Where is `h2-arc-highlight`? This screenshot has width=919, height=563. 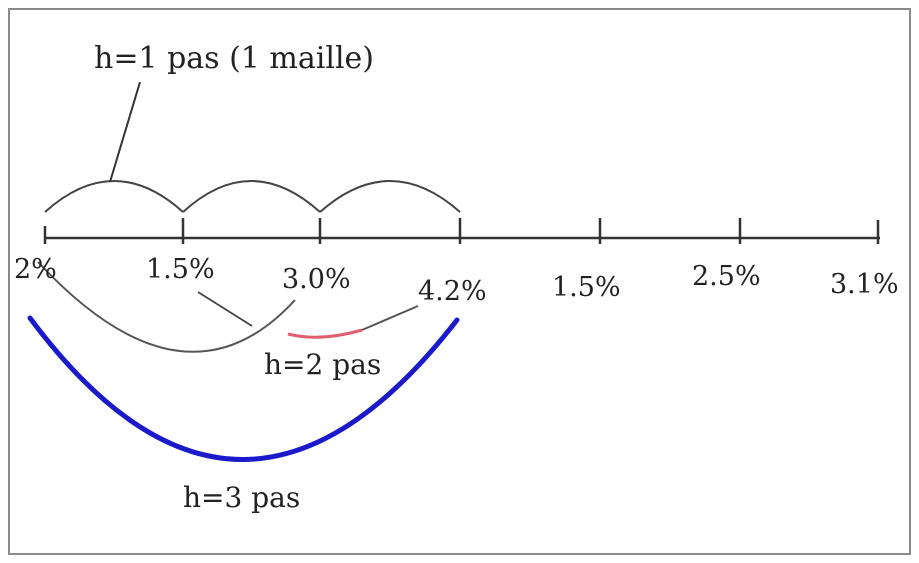
h2-arc-highlight is located at coordinates (325, 333).